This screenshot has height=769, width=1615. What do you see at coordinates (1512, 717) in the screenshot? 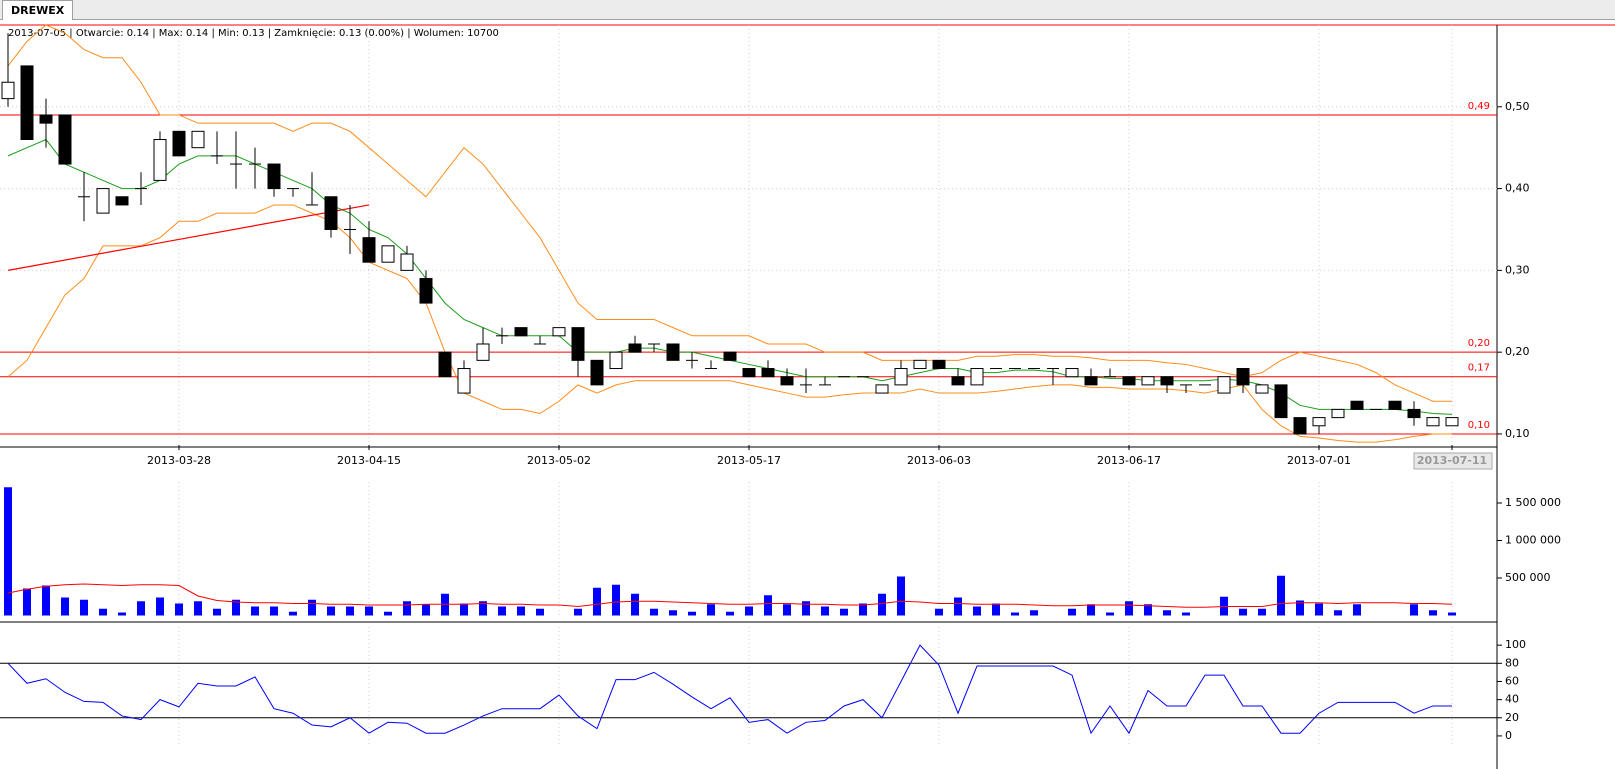
I see `y-tick-label: 20` at bounding box center [1512, 717].